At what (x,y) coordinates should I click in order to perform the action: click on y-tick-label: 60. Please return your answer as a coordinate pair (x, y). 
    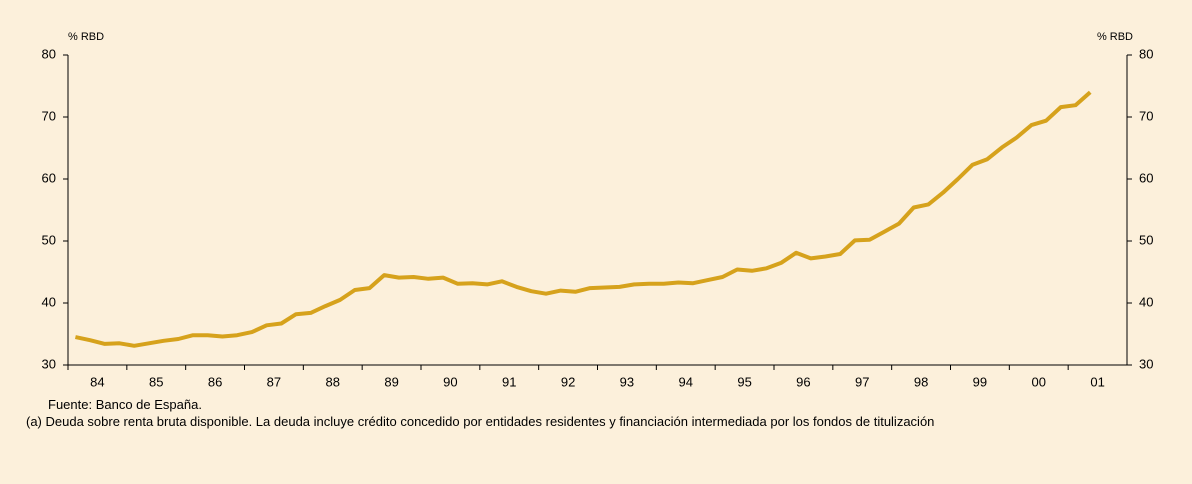
    Looking at the image, I should click on (49, 177).